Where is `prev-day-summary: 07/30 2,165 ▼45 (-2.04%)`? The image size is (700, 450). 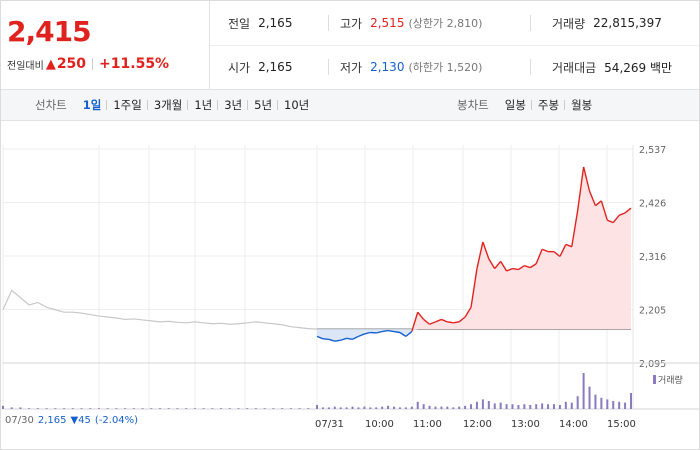
prev-day-summary: 07/30 2,165 ▼45 (-2.04%) is located at coordinates (71, 420).